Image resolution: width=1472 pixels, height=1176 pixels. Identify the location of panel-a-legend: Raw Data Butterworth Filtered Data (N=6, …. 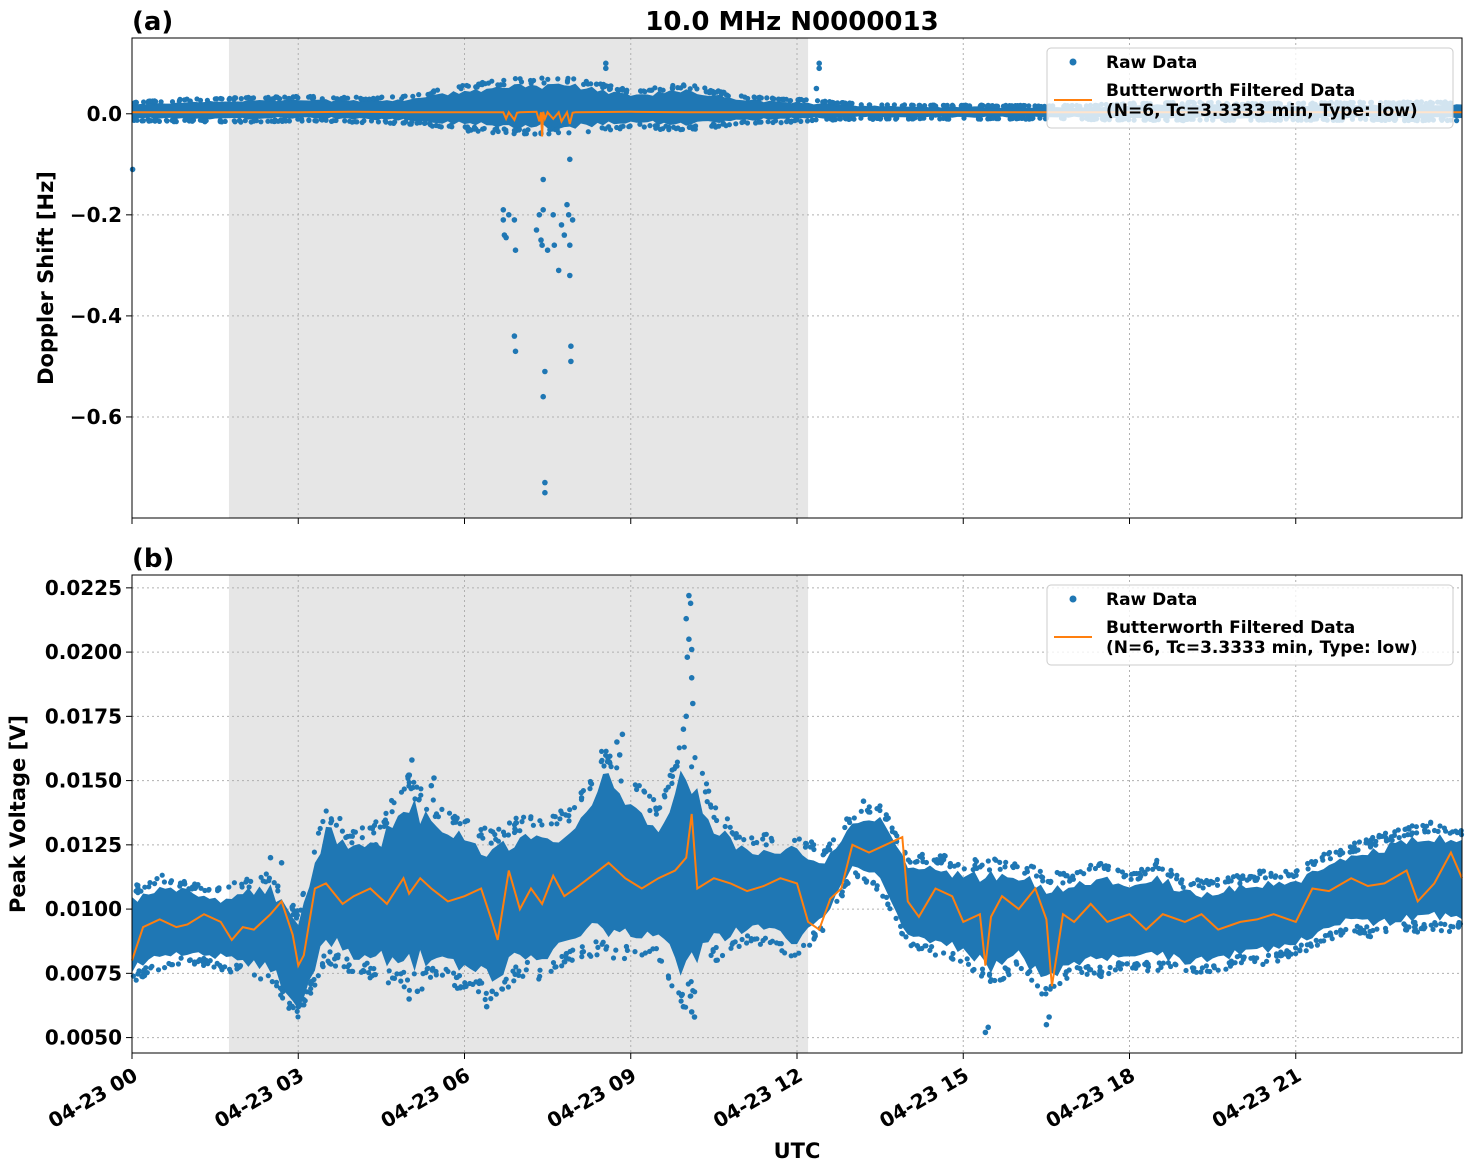
(1250, 88).